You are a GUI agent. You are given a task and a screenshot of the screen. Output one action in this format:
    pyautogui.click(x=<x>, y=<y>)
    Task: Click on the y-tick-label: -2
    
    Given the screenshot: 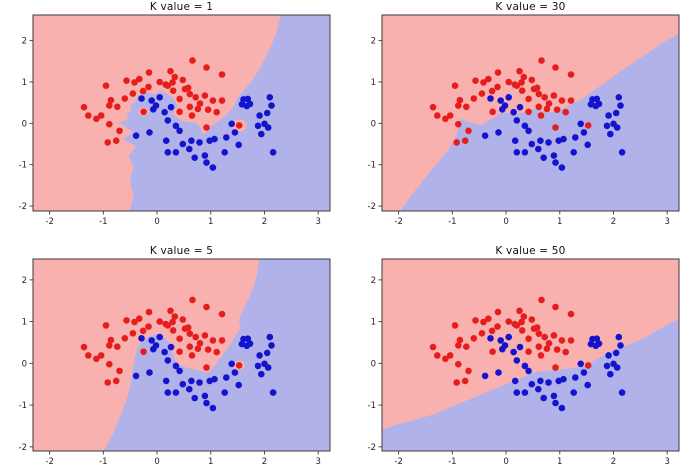 What is the action you would take?
    pyautogui.click(x=23, y=207)
    